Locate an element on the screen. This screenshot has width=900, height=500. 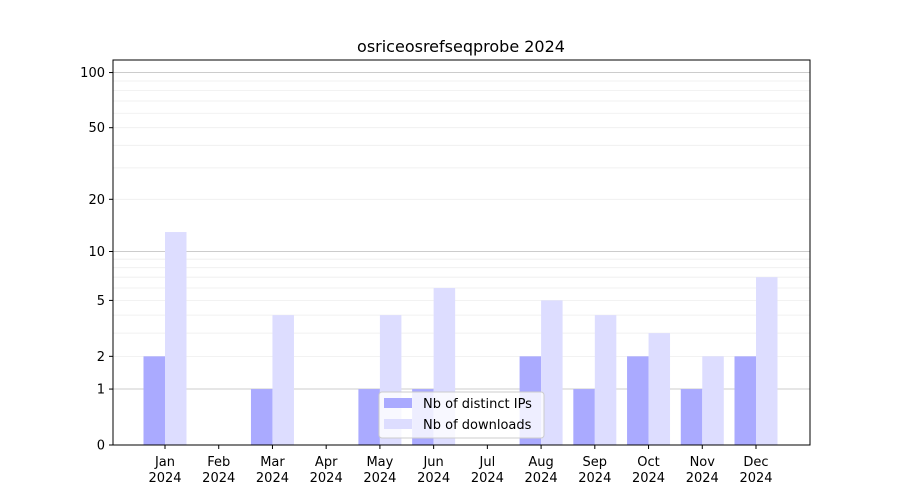
legend-label: Nb of distinct IPs is located at coordinates (477, 404).